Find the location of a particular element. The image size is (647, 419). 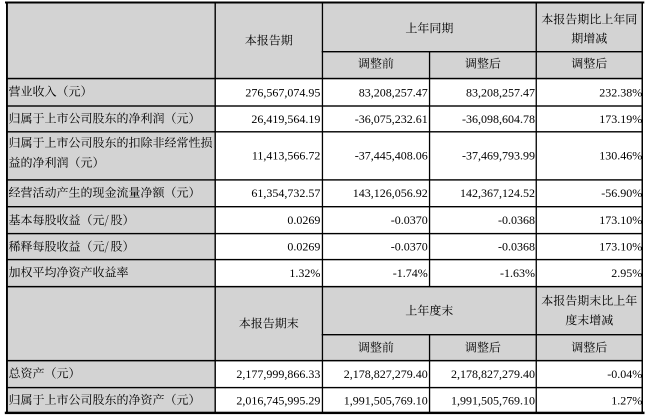

svg-text: 26,419,564.19 is located at coordinates (285, 119).